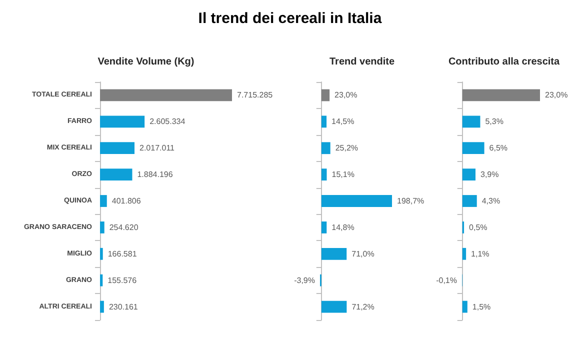 The width and height of the screenshot is (580, 338). I want to click on text: Il trend dei cereali in Italia, so click(290, 18).